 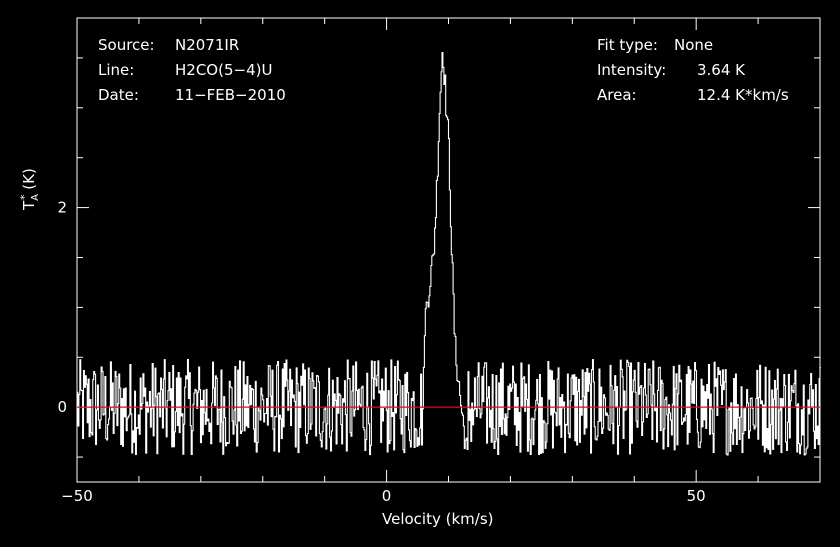 I want to click on source-label: Source:, so click(x=126, y=45).